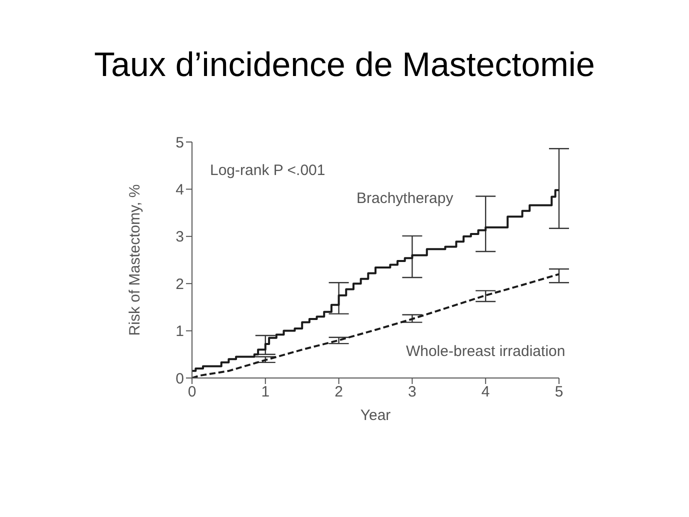  I want to click on text: Brachytherapy, so click(405, 199).